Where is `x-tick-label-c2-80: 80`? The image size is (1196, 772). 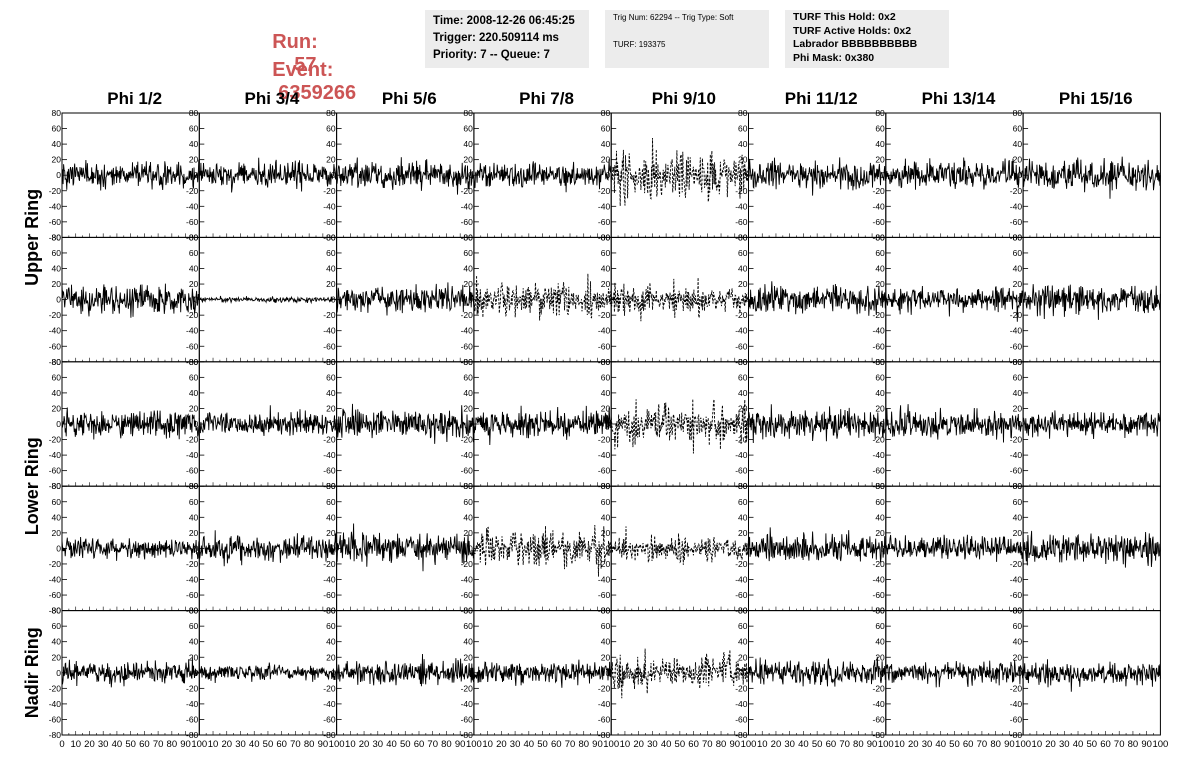
x-tick-label-c2-80: 80 is located at coordinates (309, 744).